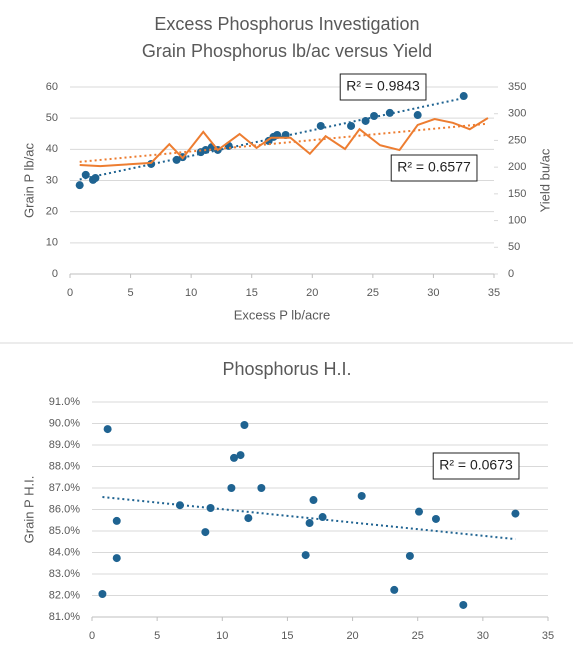 The height and width of the screenshot is (655, 573). What do you see at coordinates (64, 402) in the screenshot?
I see `y-tick-label: 91.0%` at bounding box center [64, 402].